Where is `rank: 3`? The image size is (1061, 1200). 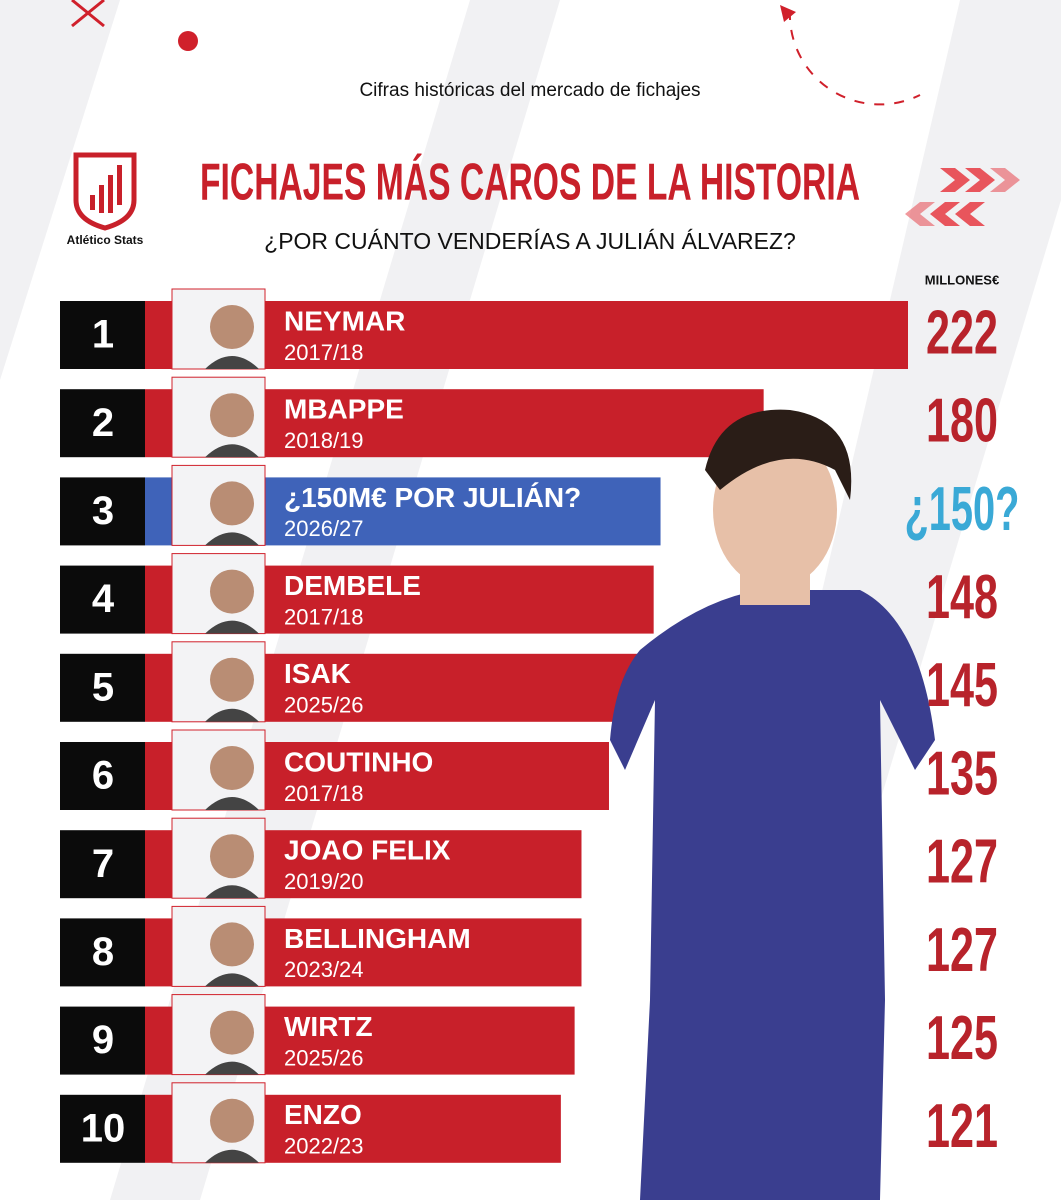
rank: 3 is located at coordinates (103, 511).